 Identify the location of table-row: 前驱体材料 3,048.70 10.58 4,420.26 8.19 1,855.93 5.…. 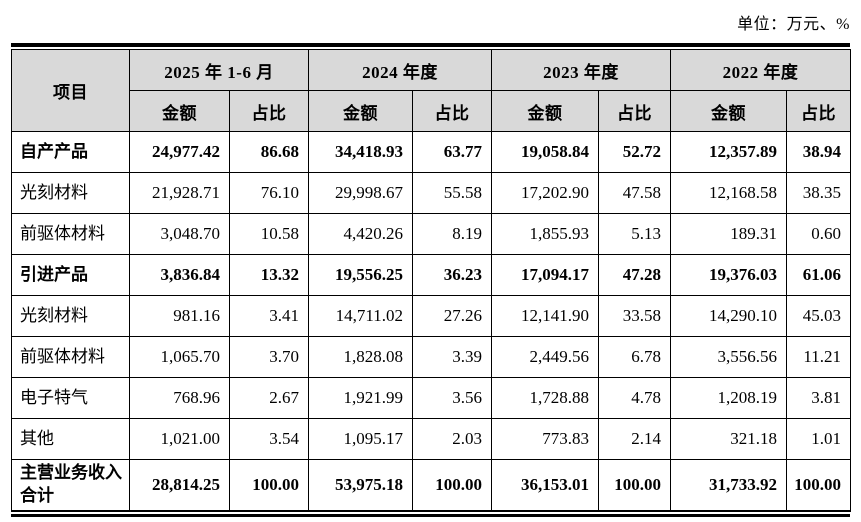
(431, 234).